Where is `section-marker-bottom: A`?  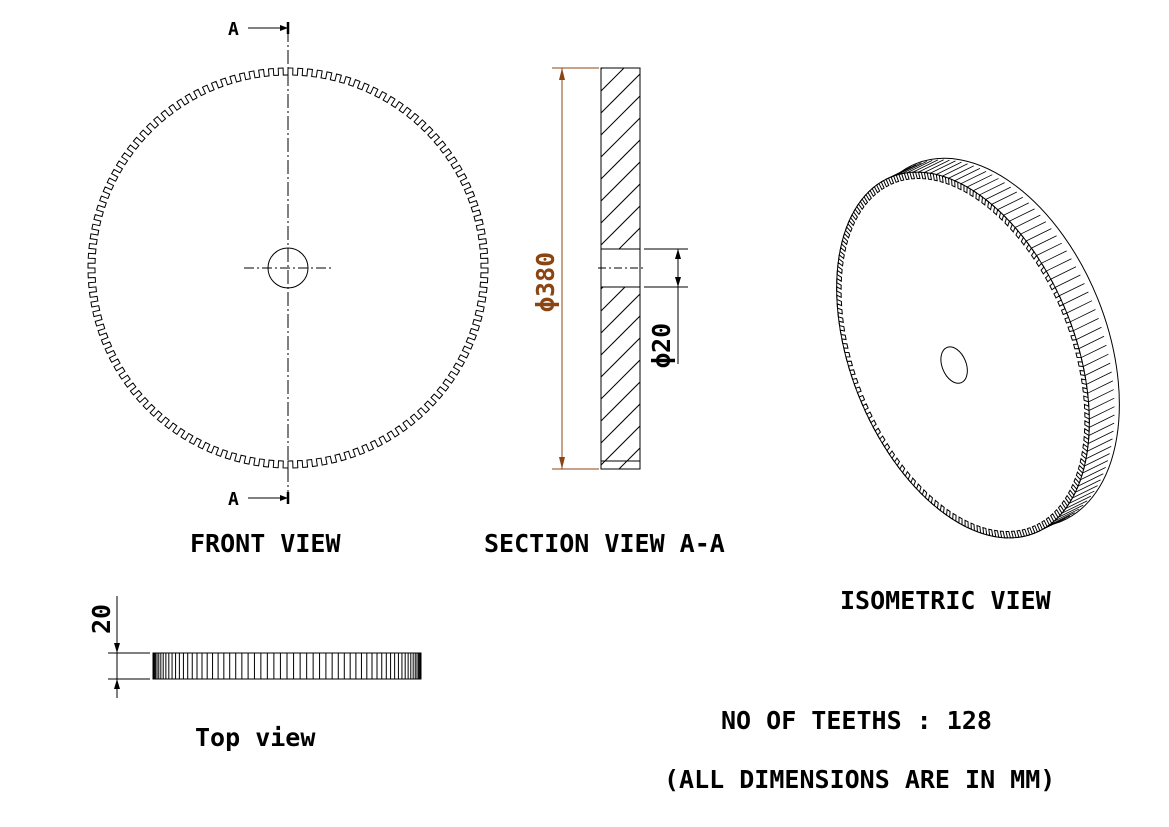 section-marker-bottom: A is located at coordinates (259, 499).